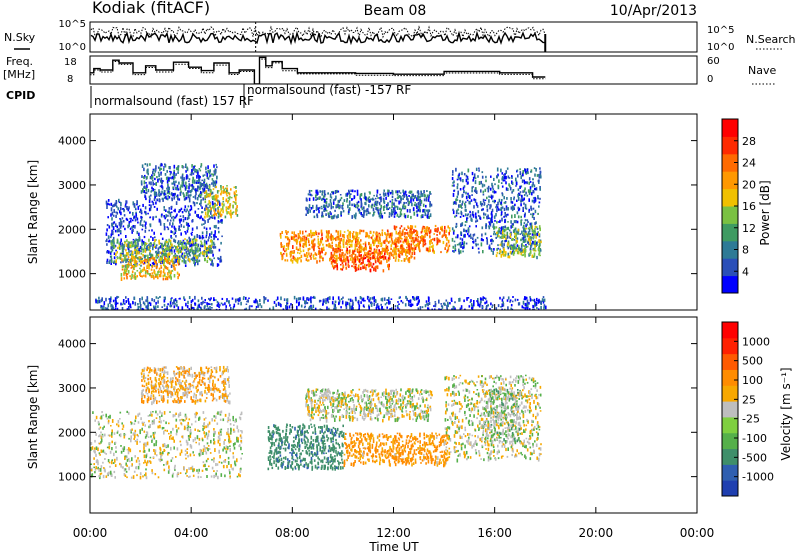  Describe the element at coordinates (318, 71) in the screenshot. I see `nave-series` at that location.